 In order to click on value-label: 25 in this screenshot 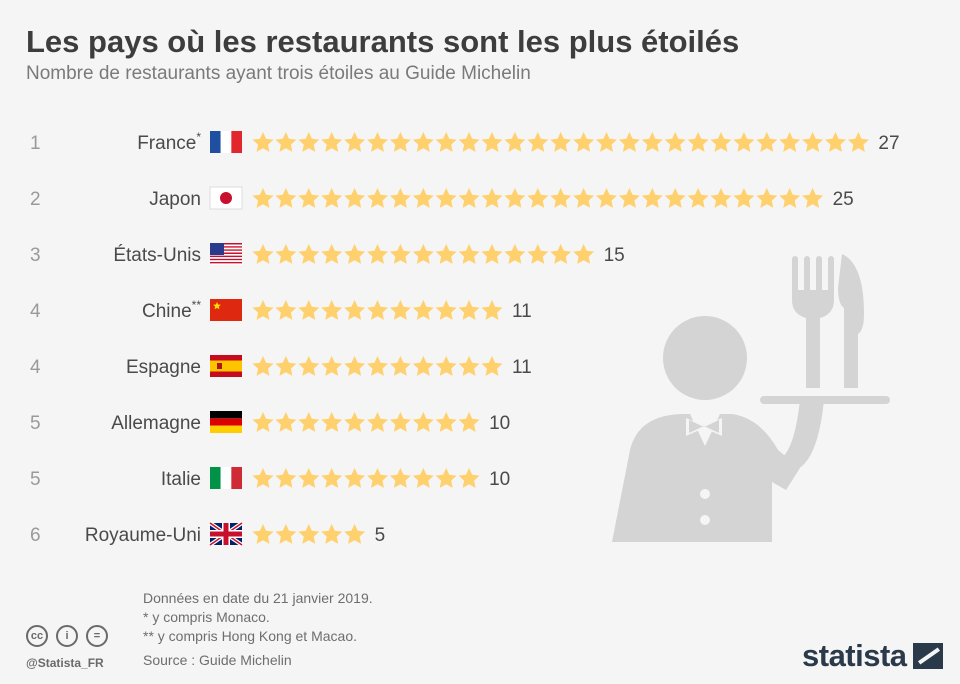, I will do `click(843, 199)`.